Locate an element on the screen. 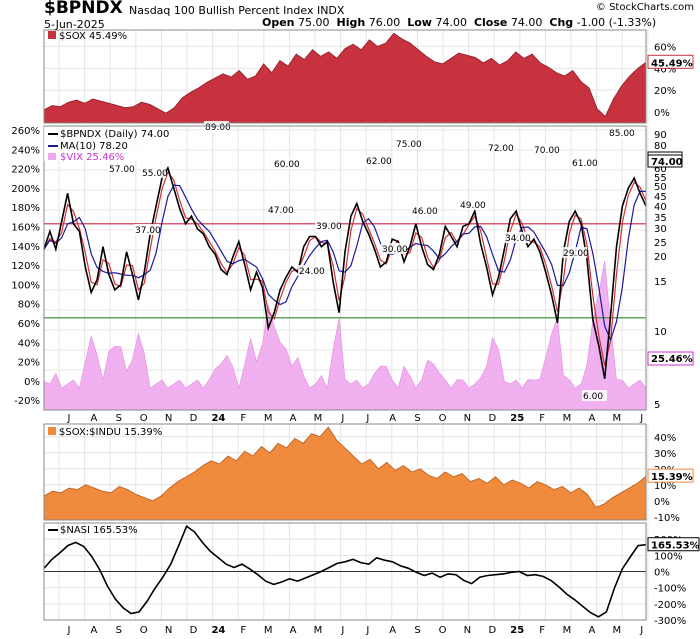 This screenshot has height=639, width=700. sox-legend-swatch is located at coordinates (52, 35).